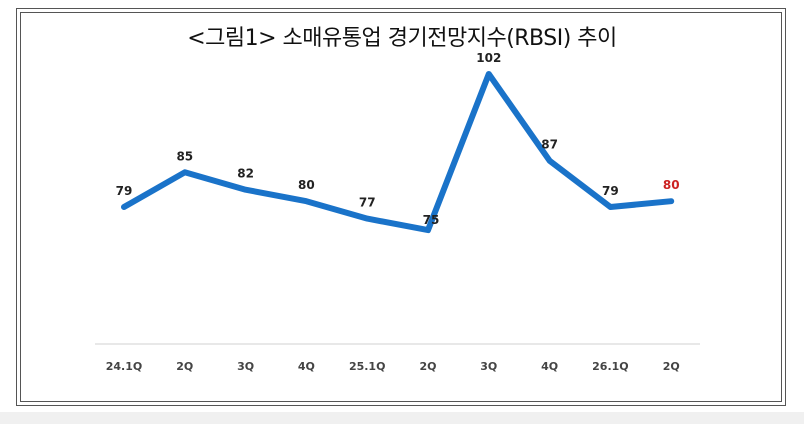 Image resolution: width=804 pixels, height=424 pixels. I want to click on x-tick-labels: 24.1Q 2Q 3Q 4Q 25.1Q 2Q 3Q 4Q 26.1Q 2Q, so click(393, 366).